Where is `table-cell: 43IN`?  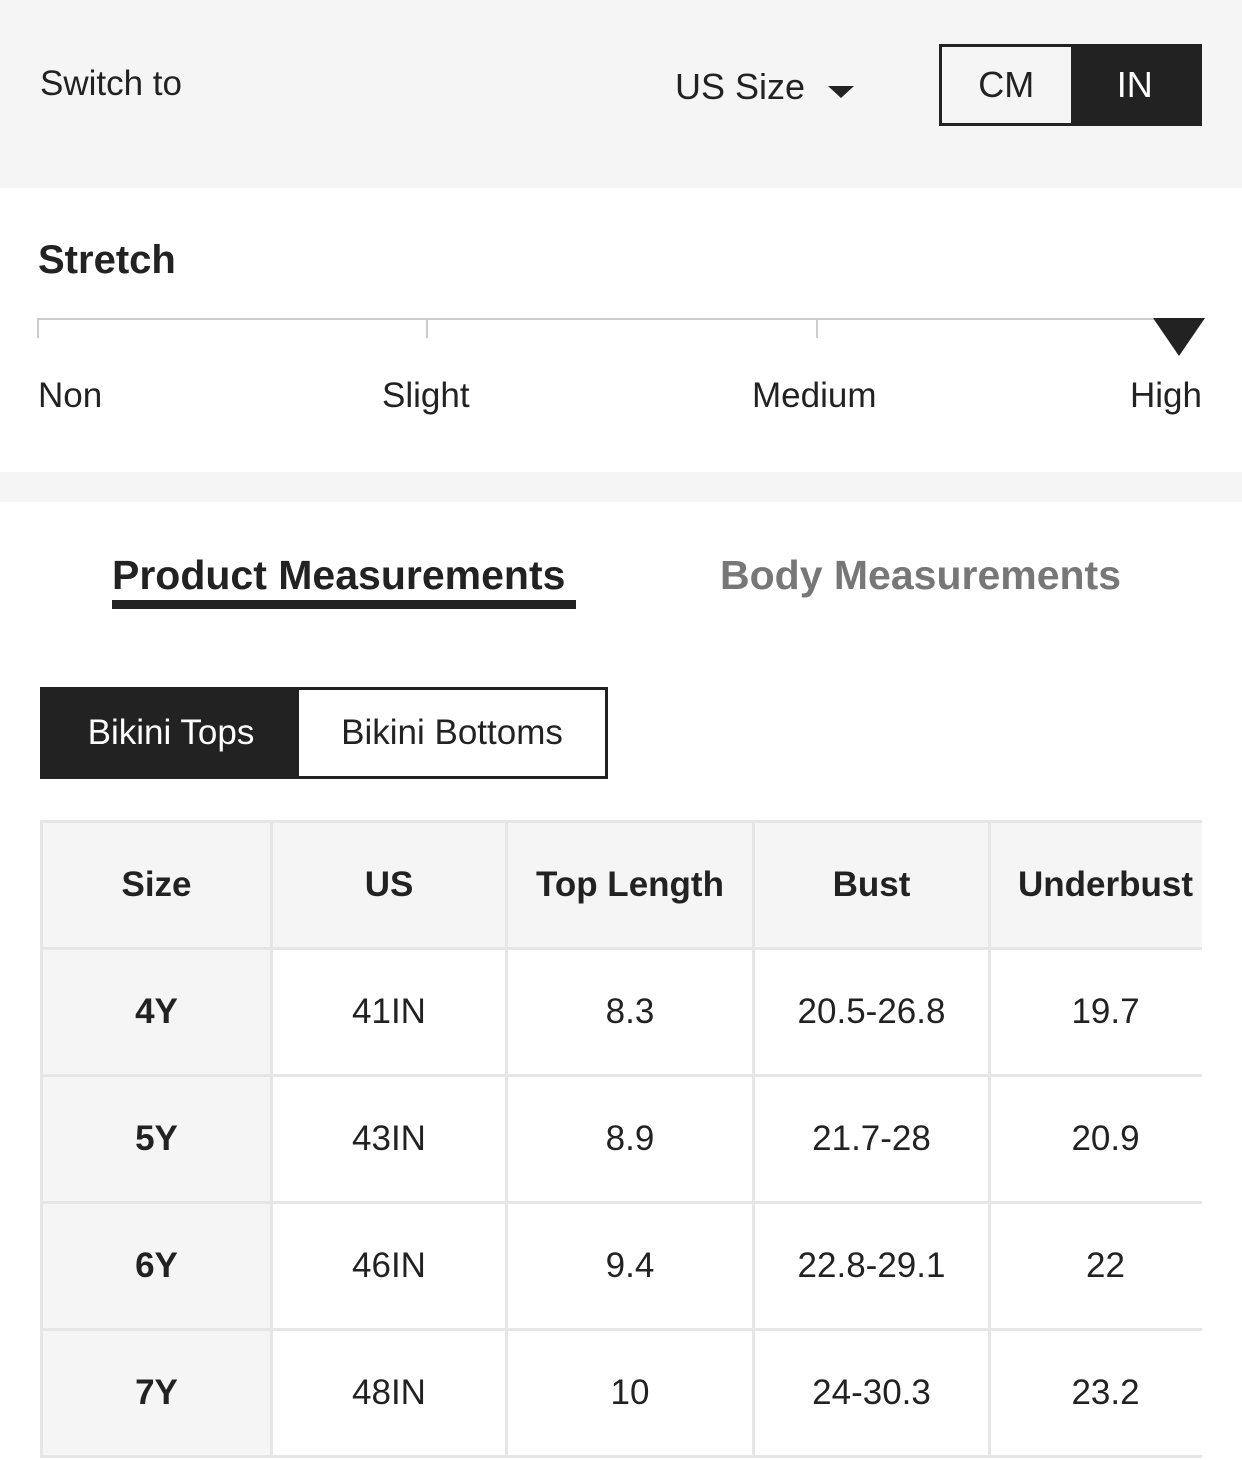
table-cell: 43IN is located at coordinates (389, 1139).